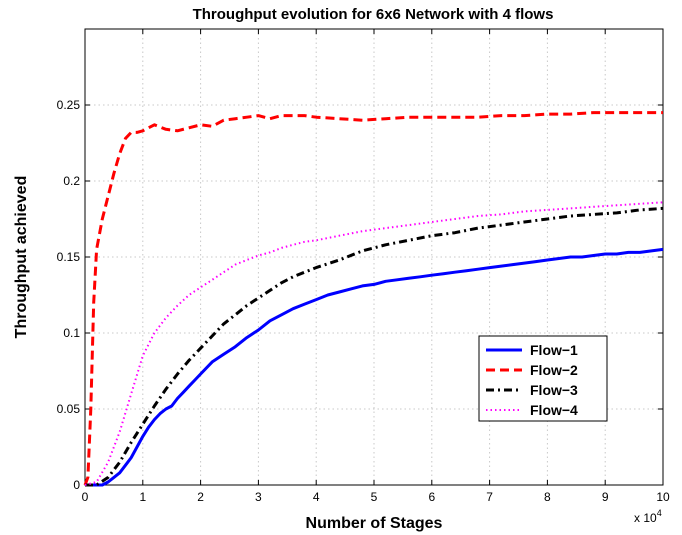 This screenshot has width=682, height=535. I want to click on x-tick-label-4: 4, so click(316, 497).